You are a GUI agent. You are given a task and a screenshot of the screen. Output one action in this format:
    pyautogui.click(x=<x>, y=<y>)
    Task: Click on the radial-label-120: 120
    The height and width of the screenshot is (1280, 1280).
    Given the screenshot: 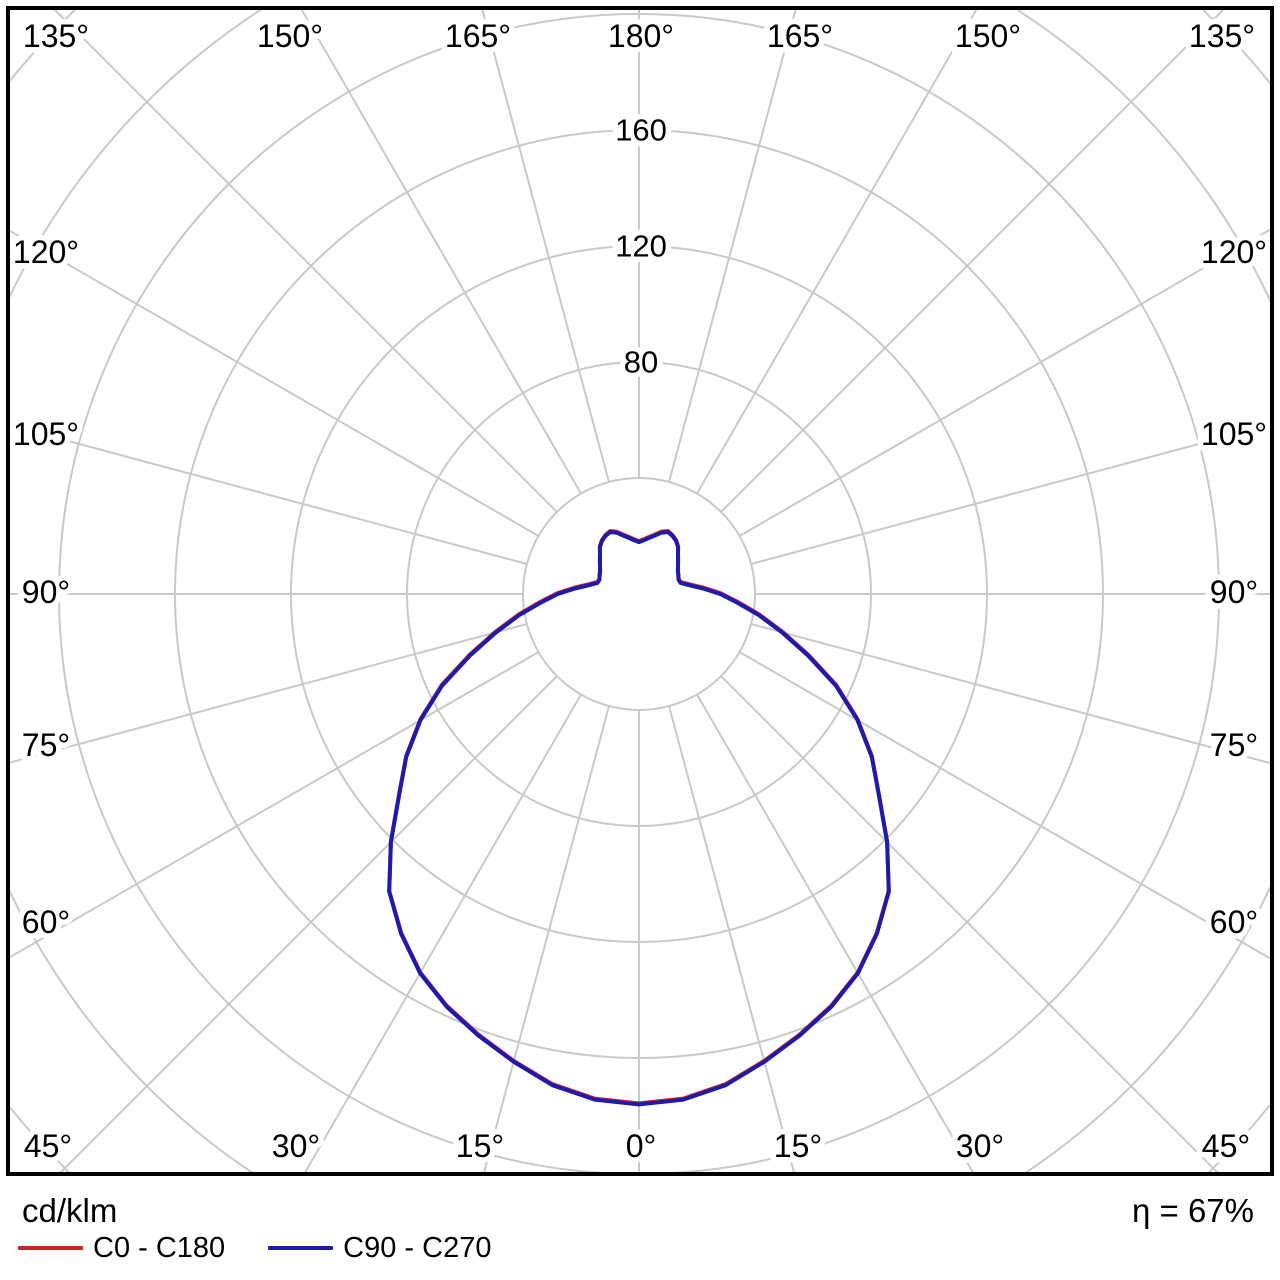 What is the action you would take?
    pyautogui.click(x=641, y=246)
    